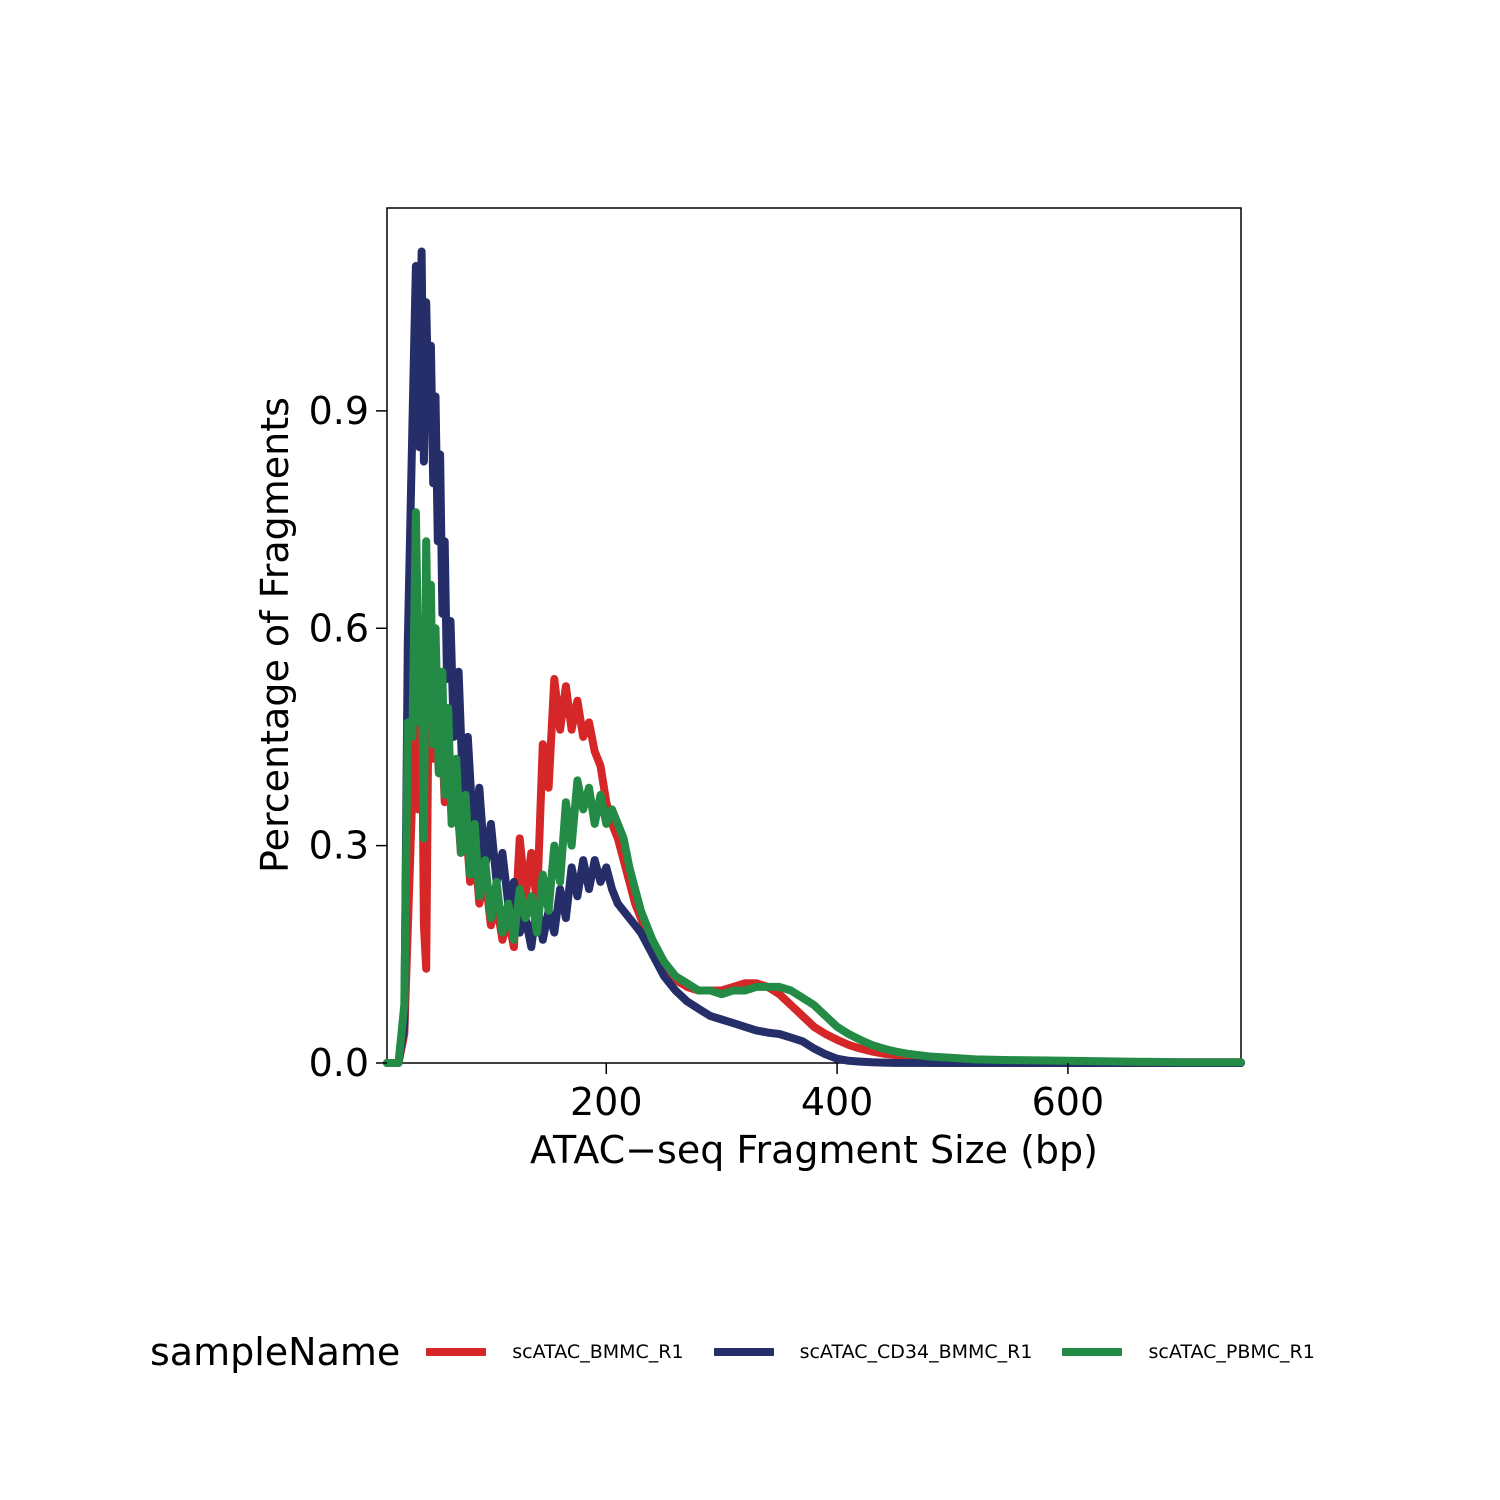 This screenshot has height=1500, width=1500. I want to click on y-tick-label-3: 0.9, so click(339, 411).